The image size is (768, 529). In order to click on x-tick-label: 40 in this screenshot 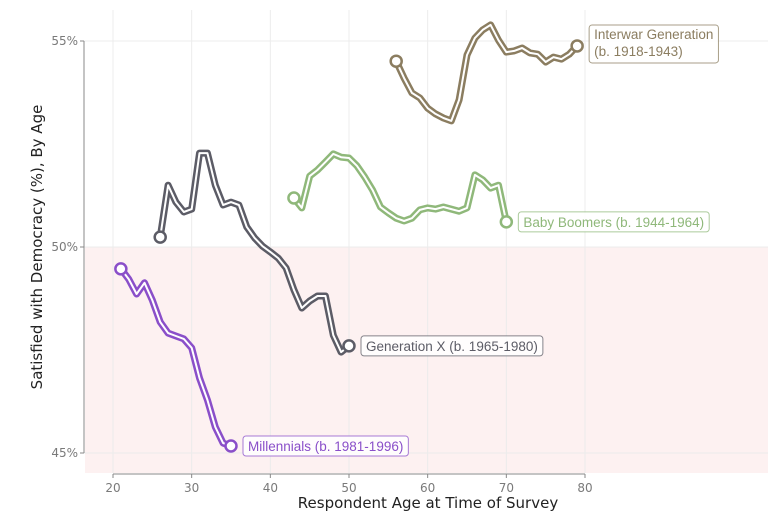, I will do `click(270, 488)`.